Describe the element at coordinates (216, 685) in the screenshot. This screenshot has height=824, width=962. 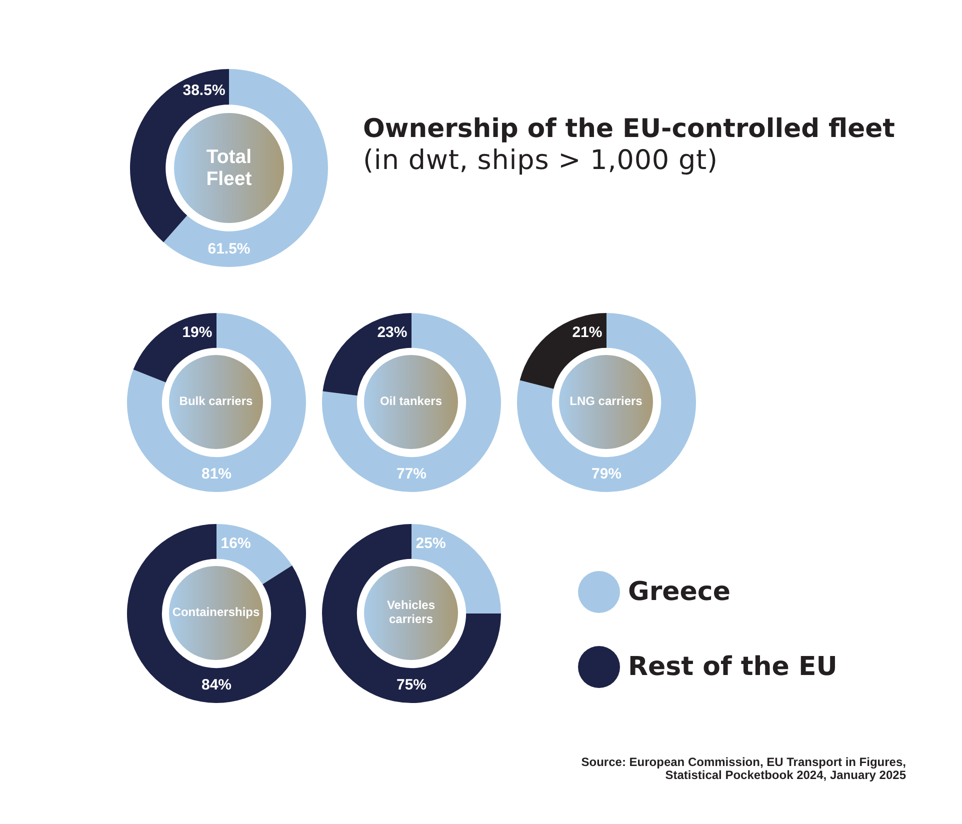
I see `data-label: 84%` at that location.